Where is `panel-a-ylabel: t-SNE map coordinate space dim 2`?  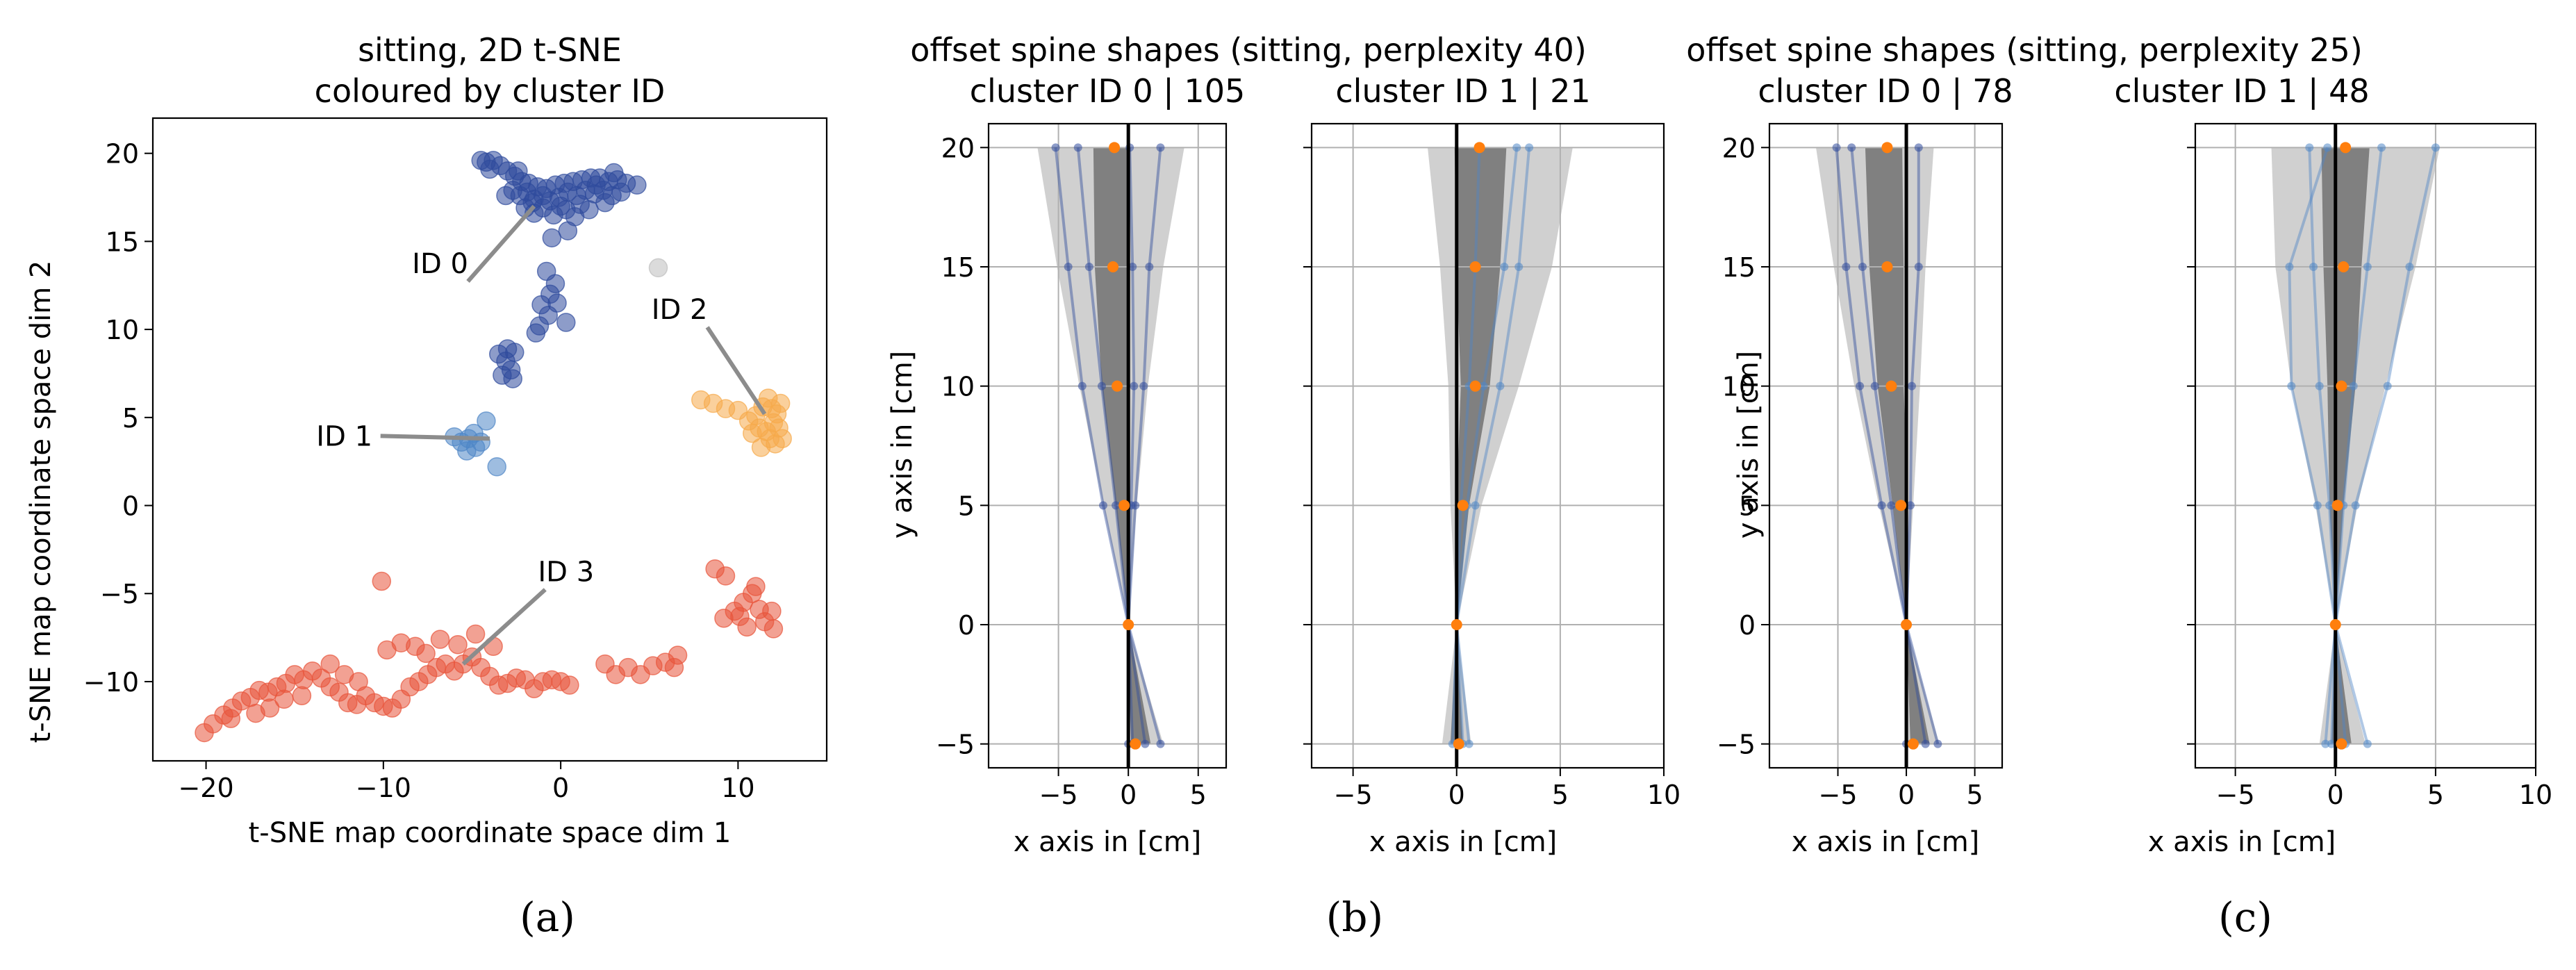 panel-a-ylabel: t-SNE map coordinate space dim 2 is located at coordinates (41, 502).